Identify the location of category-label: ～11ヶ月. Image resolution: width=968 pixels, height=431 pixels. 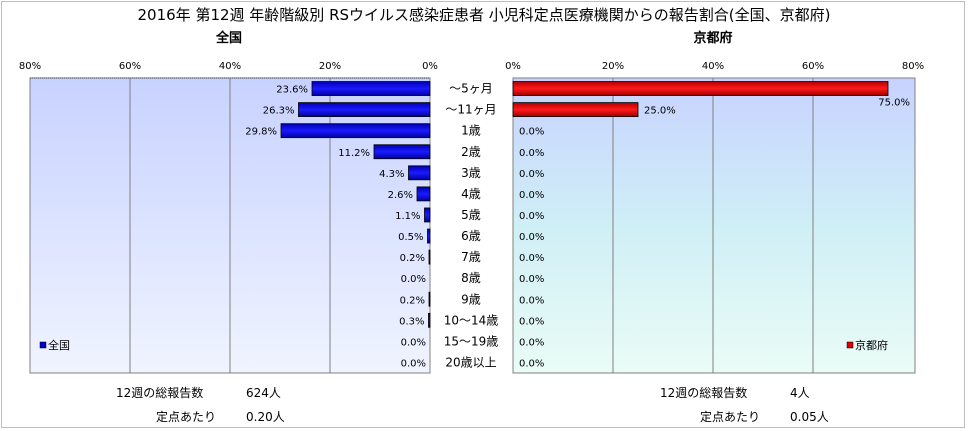
(470, 110).